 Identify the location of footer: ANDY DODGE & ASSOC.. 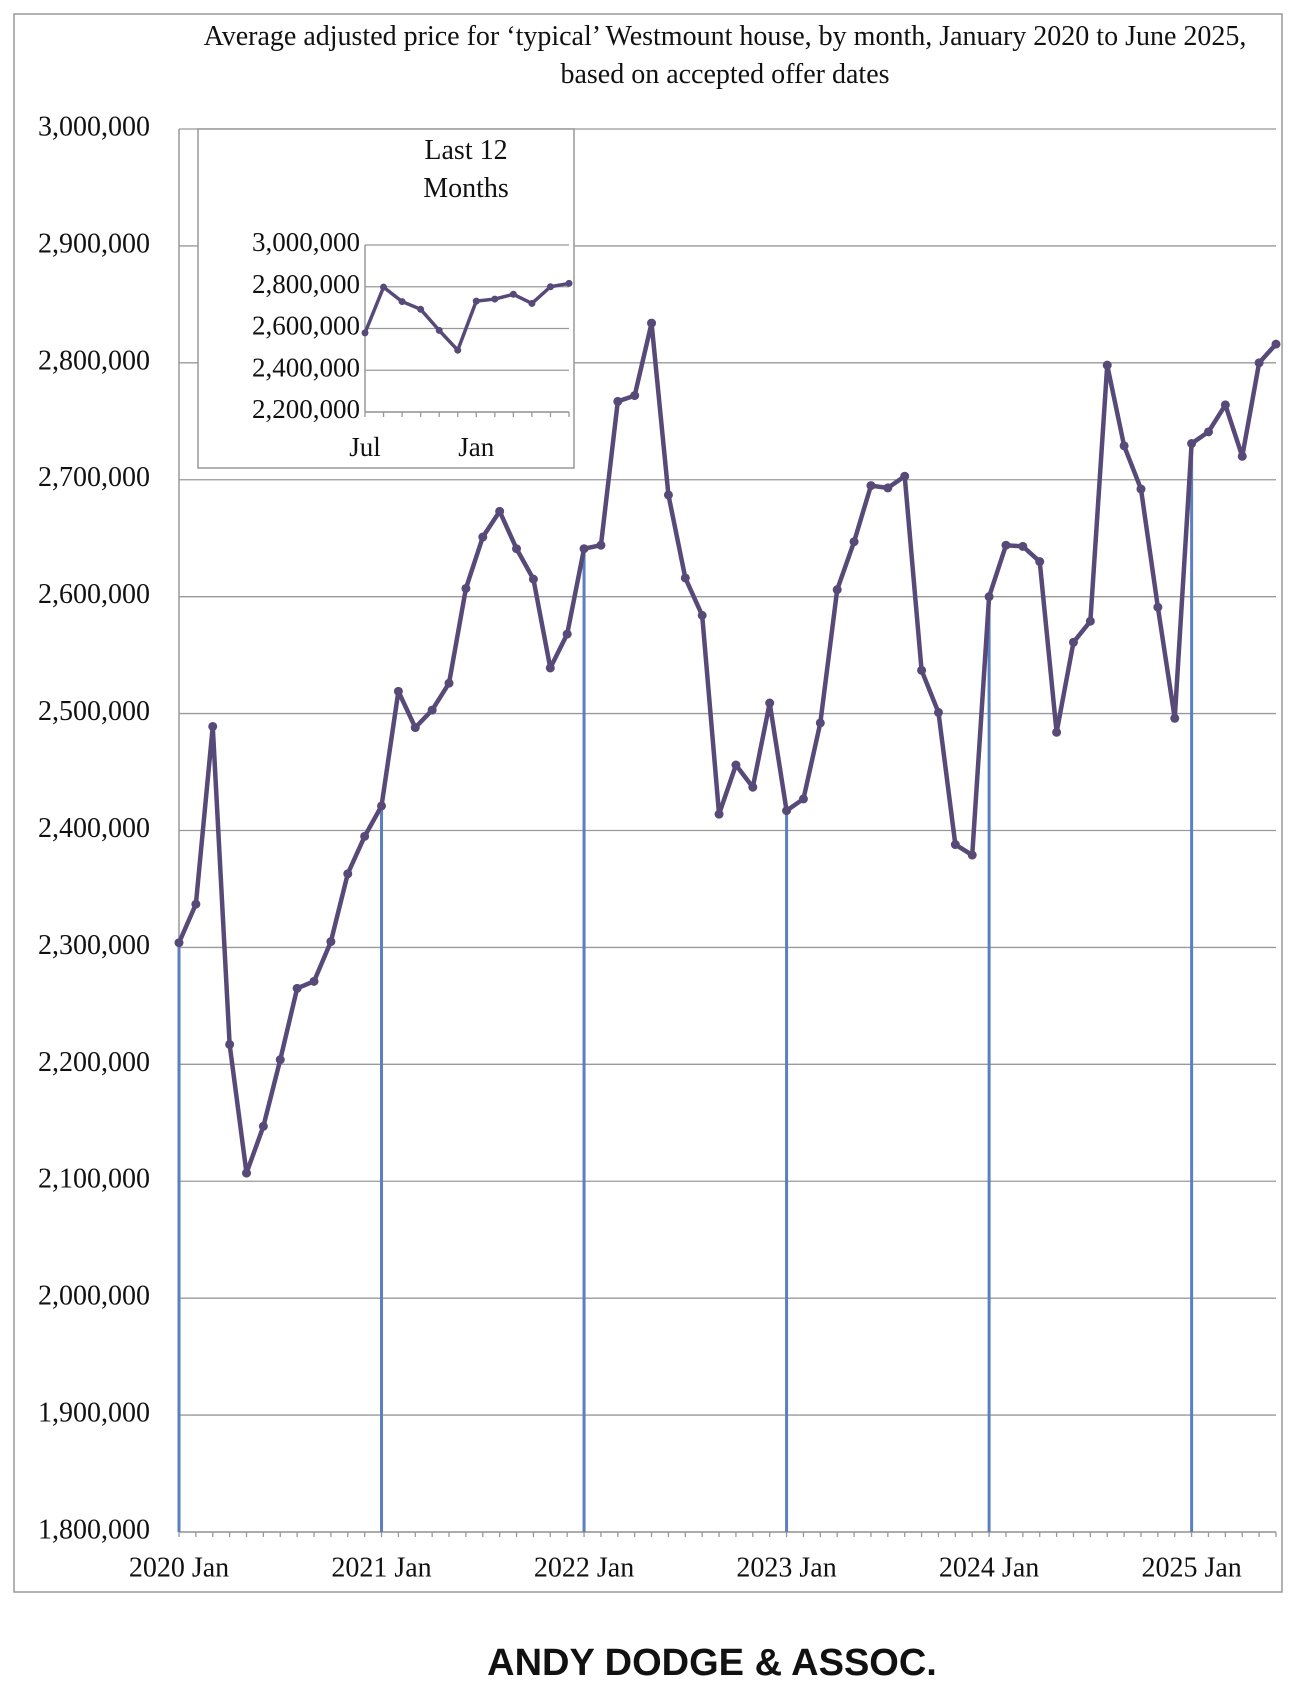
(712, 1663).